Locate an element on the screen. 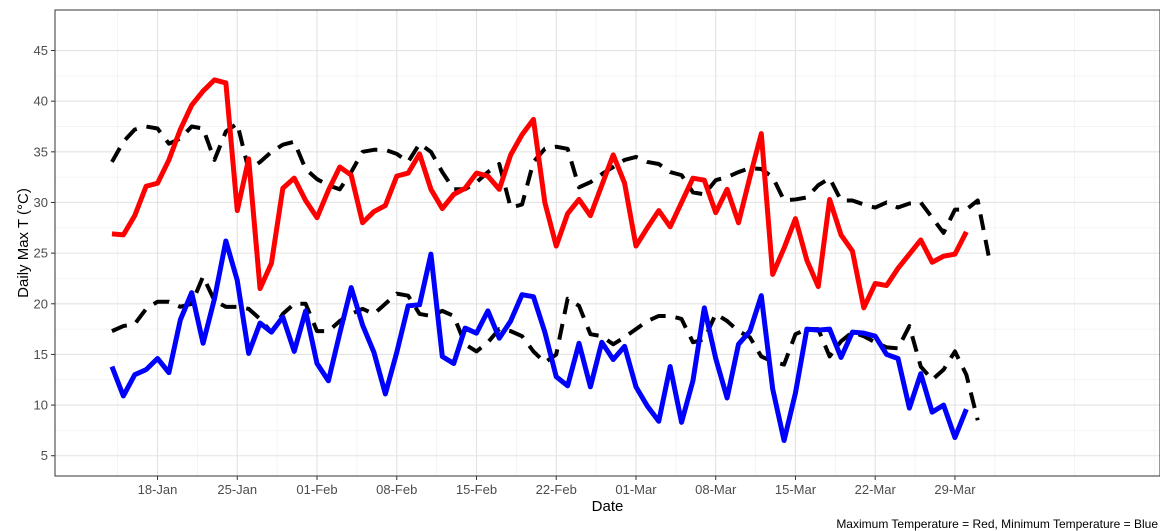 This screenshot has width=1160, height=531. x-tick-label: 25-Jan is located at coordinates (237, 489).